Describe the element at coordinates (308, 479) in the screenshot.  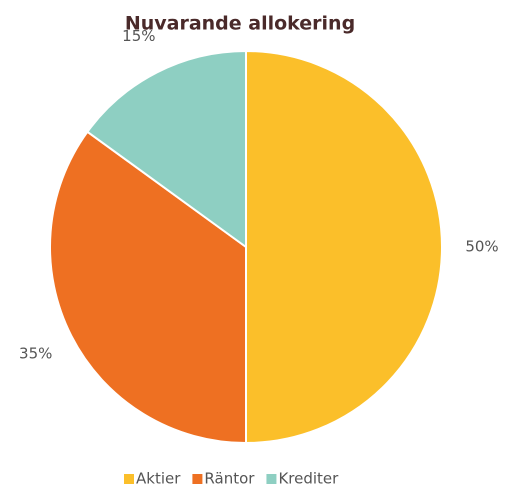
I see `legend-label: Krediter` at that location.